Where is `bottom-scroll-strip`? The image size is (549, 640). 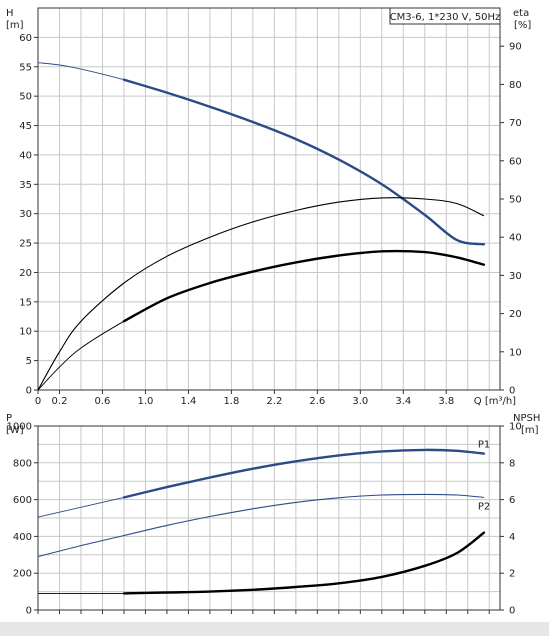 bottom-scroll-strip is located at coordinates (274, 629).